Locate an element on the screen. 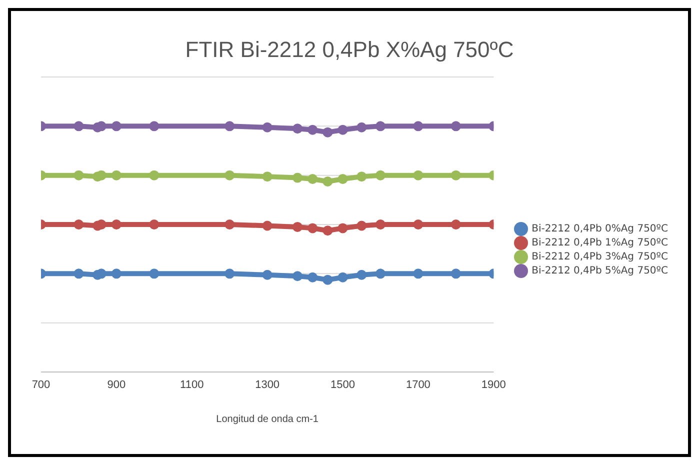 This screenshot has width=699, height=465. x-tick-label: 900 is located at coordinates (116, 384).